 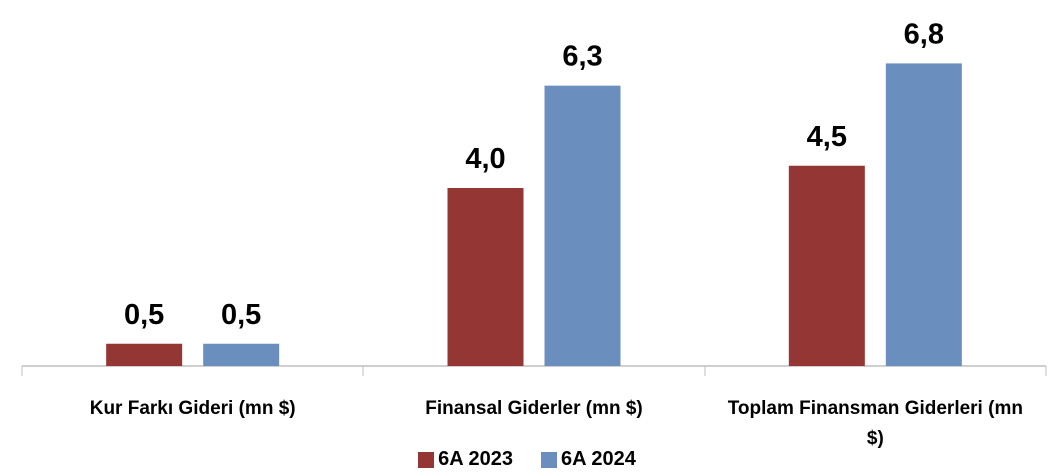 What do you see at coordinates (924, 34) in the screenshot?
I see `value-label: 6,8` at bounding box center [924, 34].